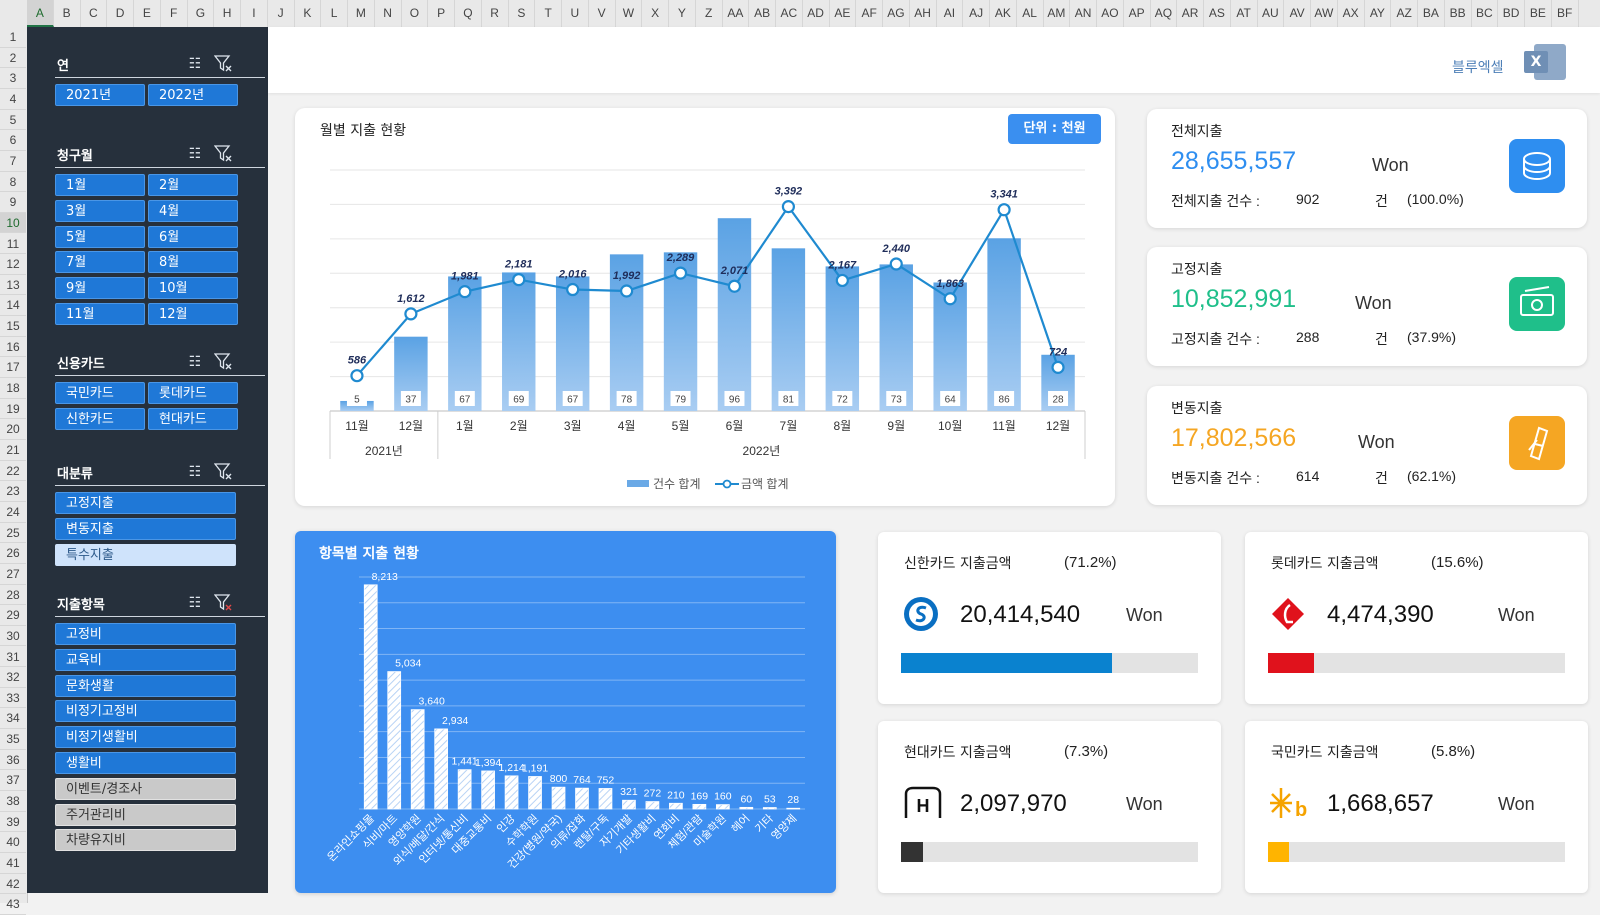 This screenshot has width=1600, height=915. Describe the element at coordinates (227, 13) in the screenshot. I see `column-header: H` at that location.